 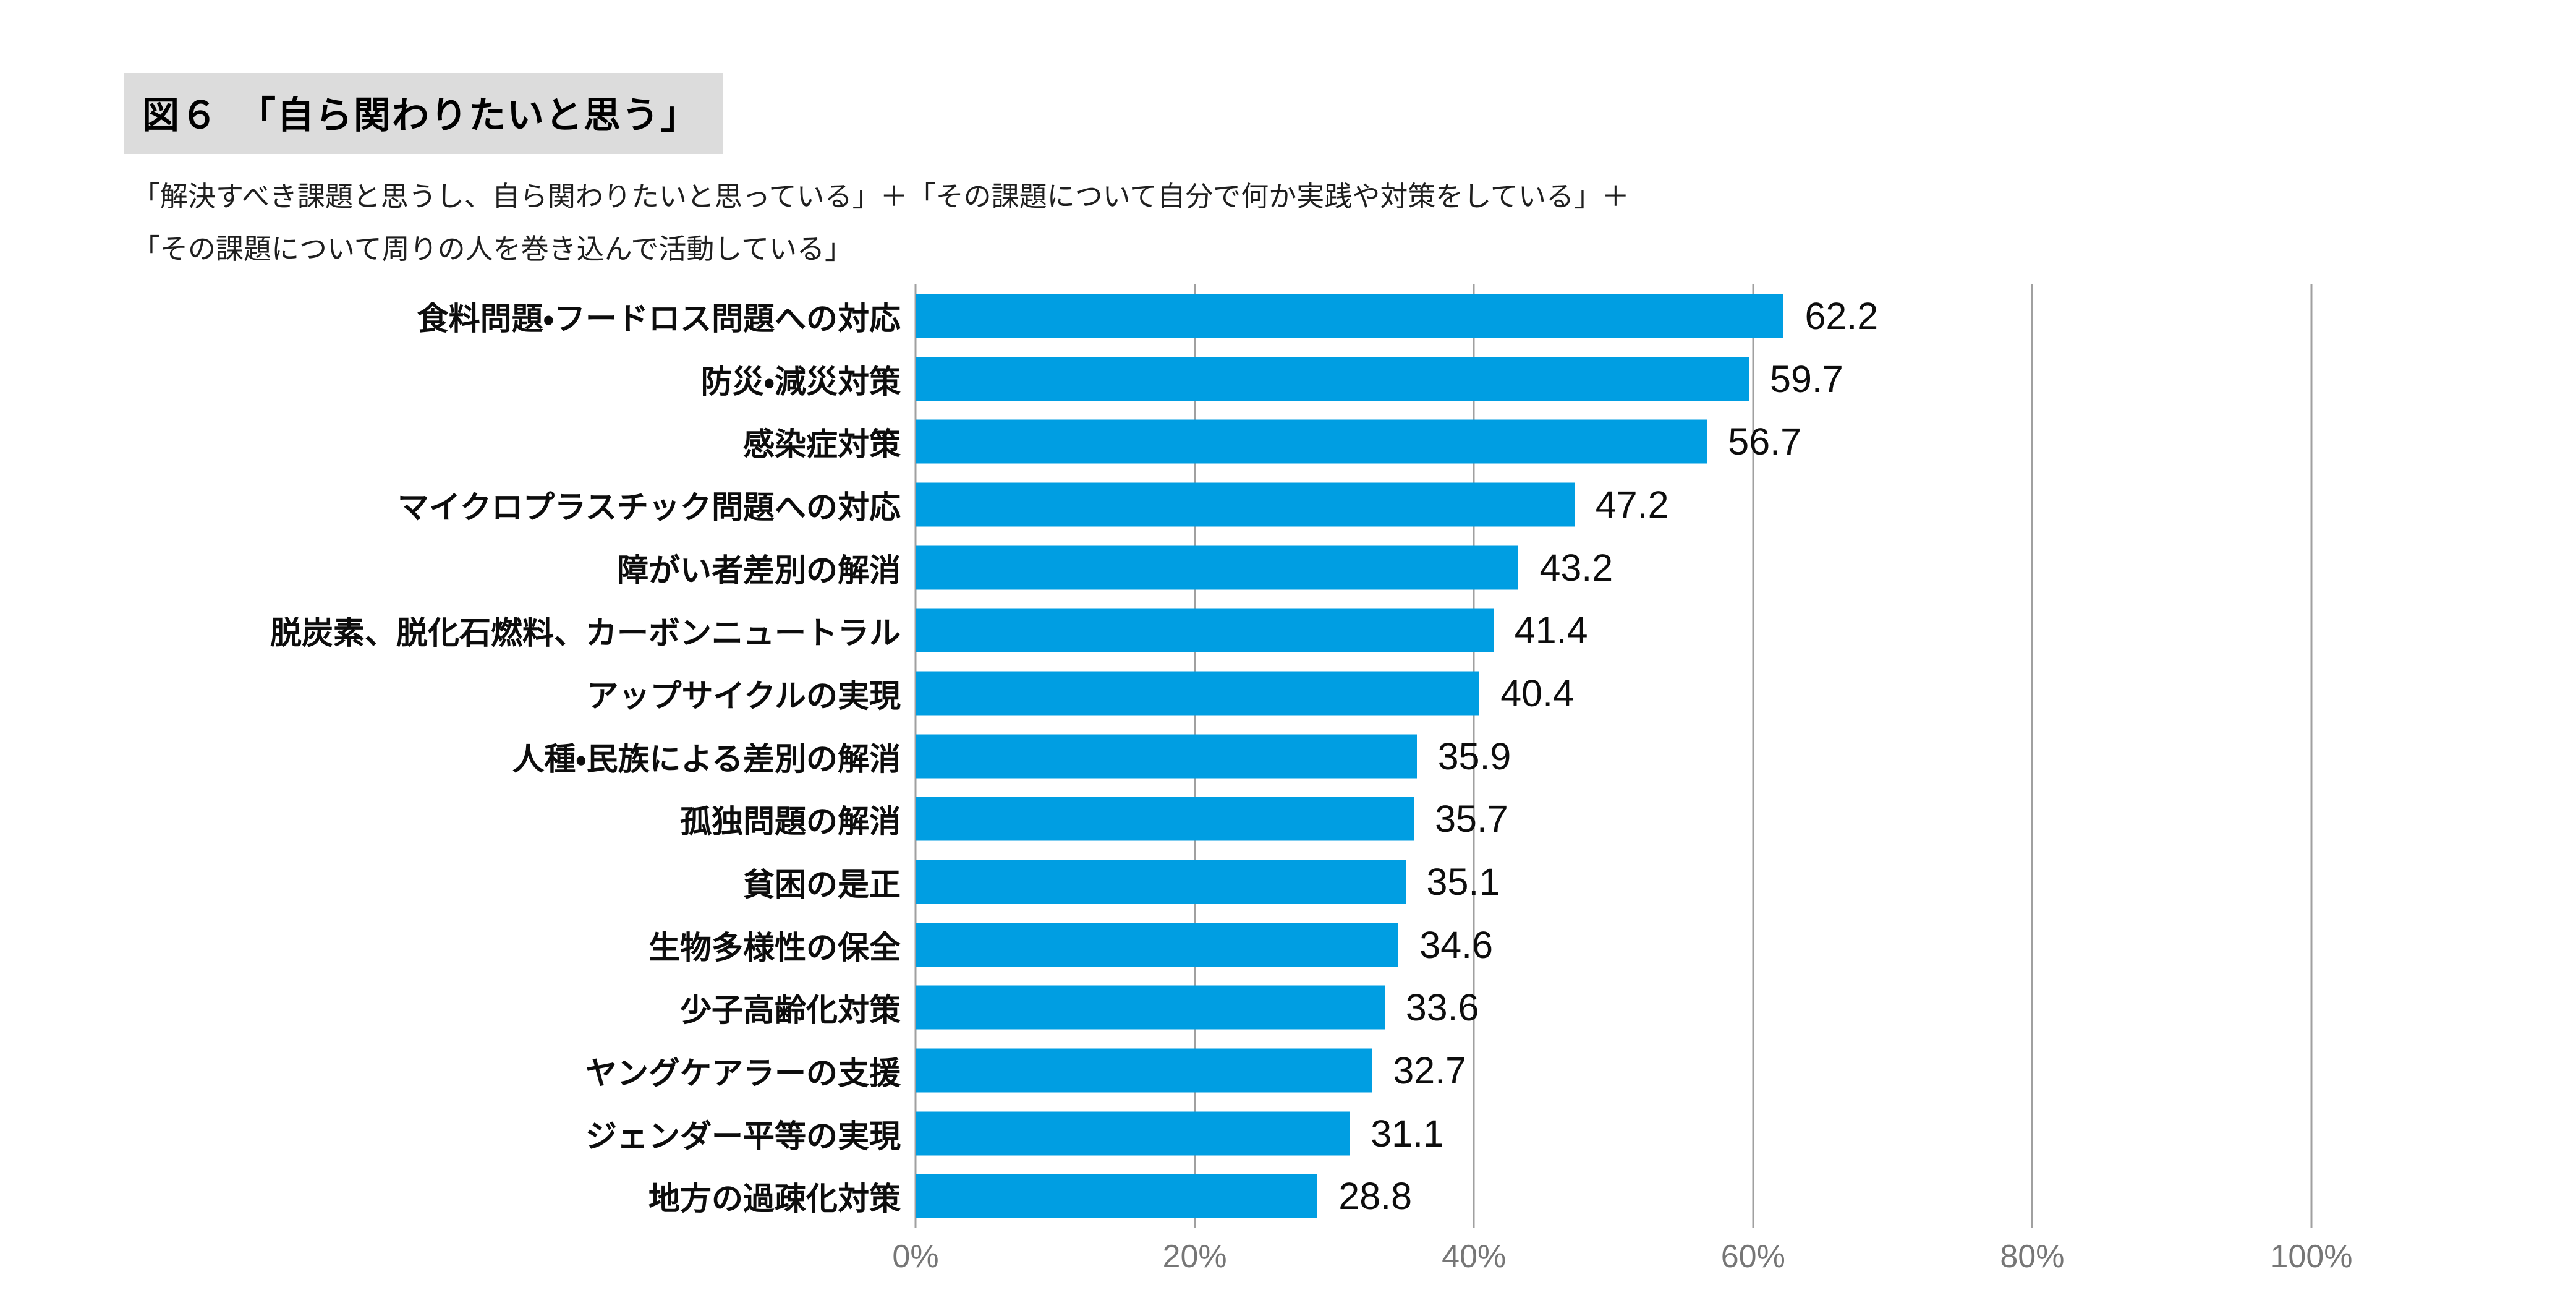 What do you see at coordinates (790, 1011) in the screenshot?
I see `category-label: 少子高齢化対策` at bounding box center [790, 1011].